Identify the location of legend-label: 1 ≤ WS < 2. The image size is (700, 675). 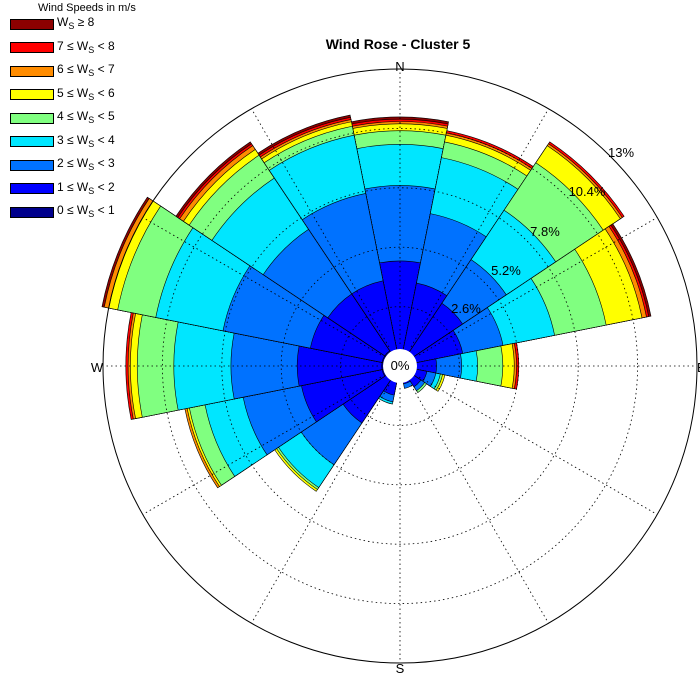
(86, 187).